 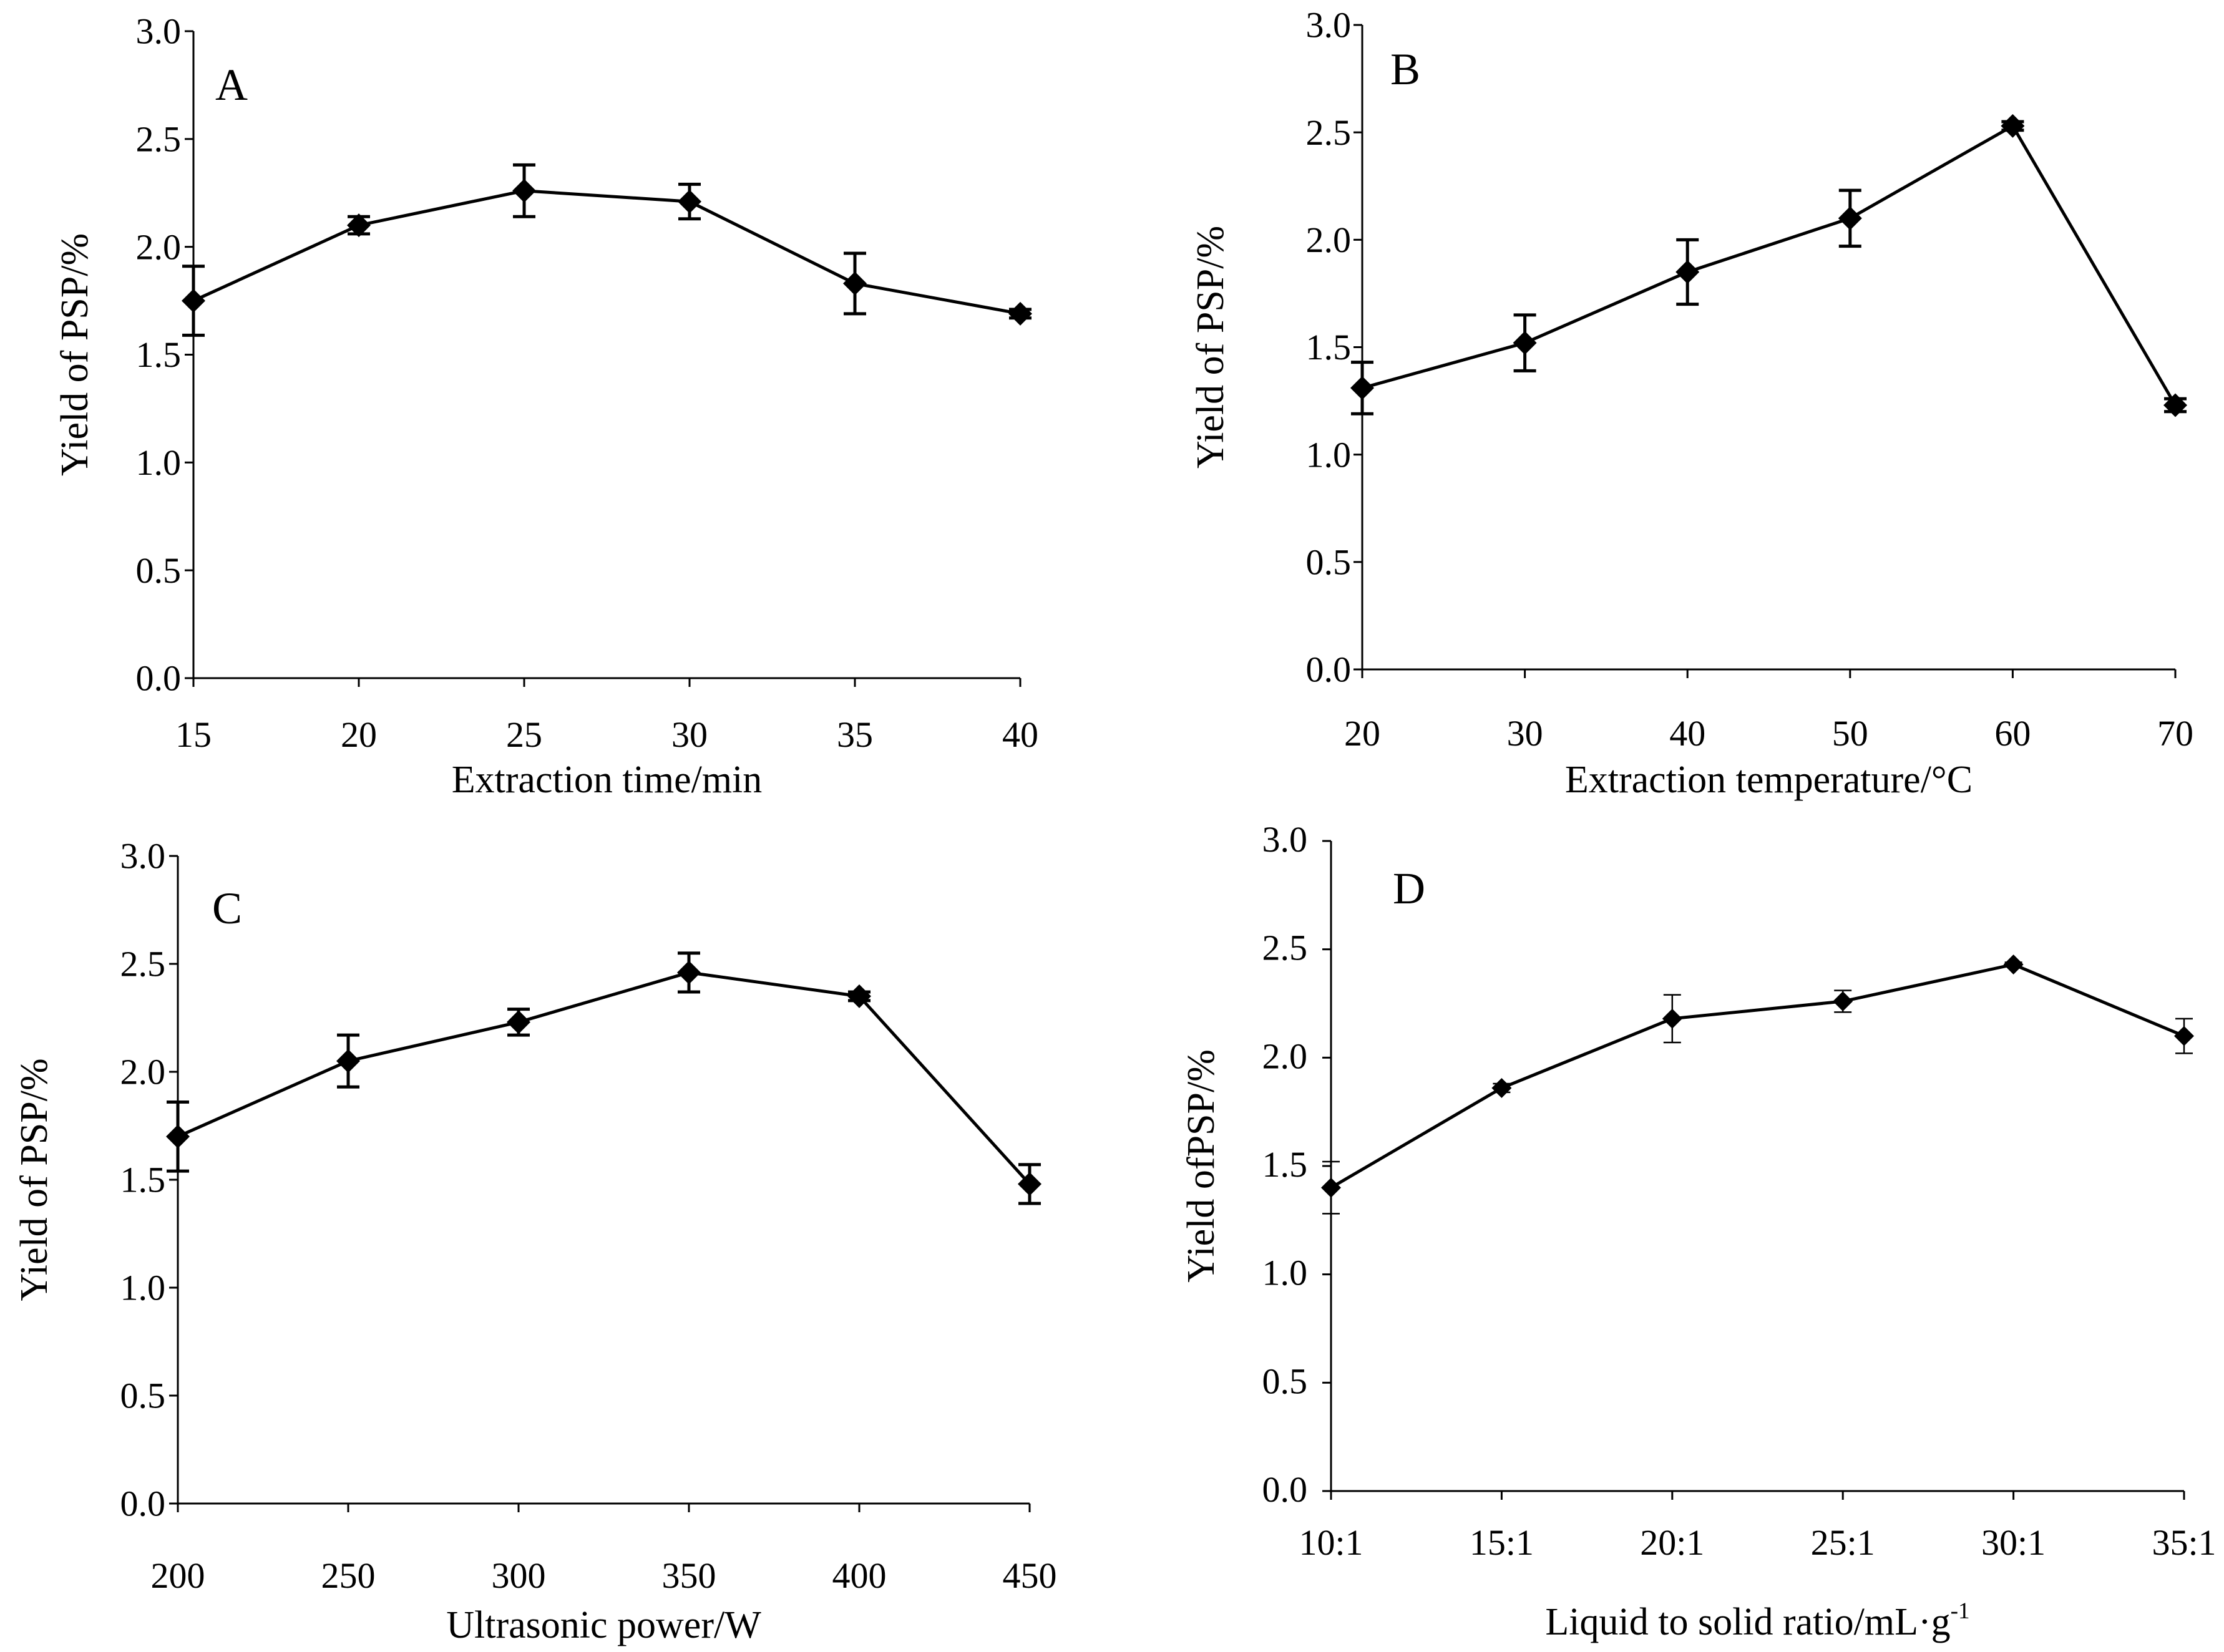 I want to click on x-axis-label: Liquid to solid ratio/mL·g-1, so click(x=1757, y=1621).